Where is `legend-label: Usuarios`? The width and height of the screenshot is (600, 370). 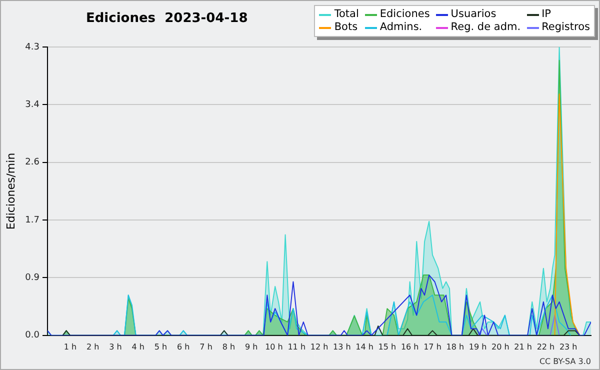 legend-label: Usuarios is located at coordinates (473, 14).